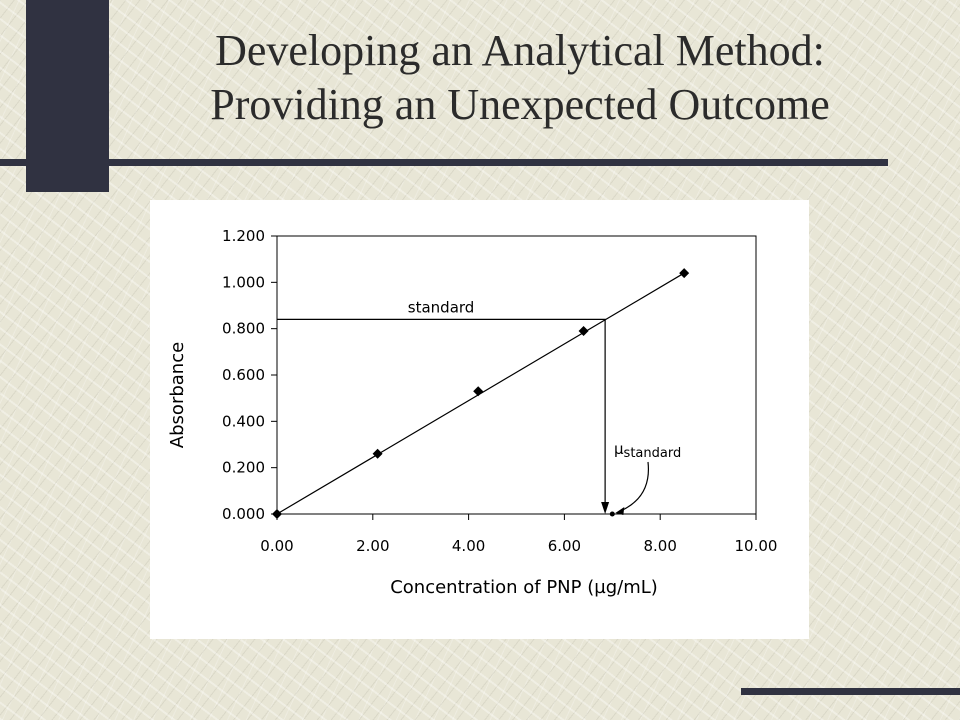 The image size is (960, 720). What do you see at coordinates (243, 468) in the screenshot?
I see `y-tick-label: 0.200` at bounding box center [243, 468].